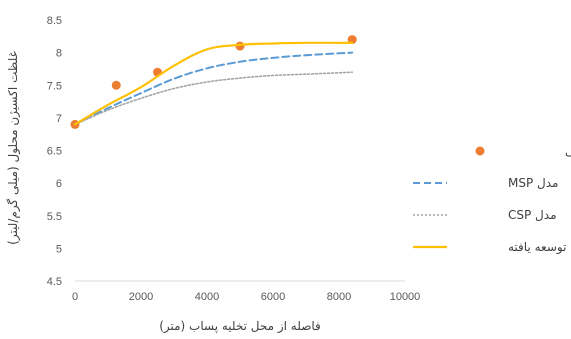  What do you see at coordinates (532, 215) in the screenshot?
I see `legend-label: مدل CSP` at bounding box center [532, 215].